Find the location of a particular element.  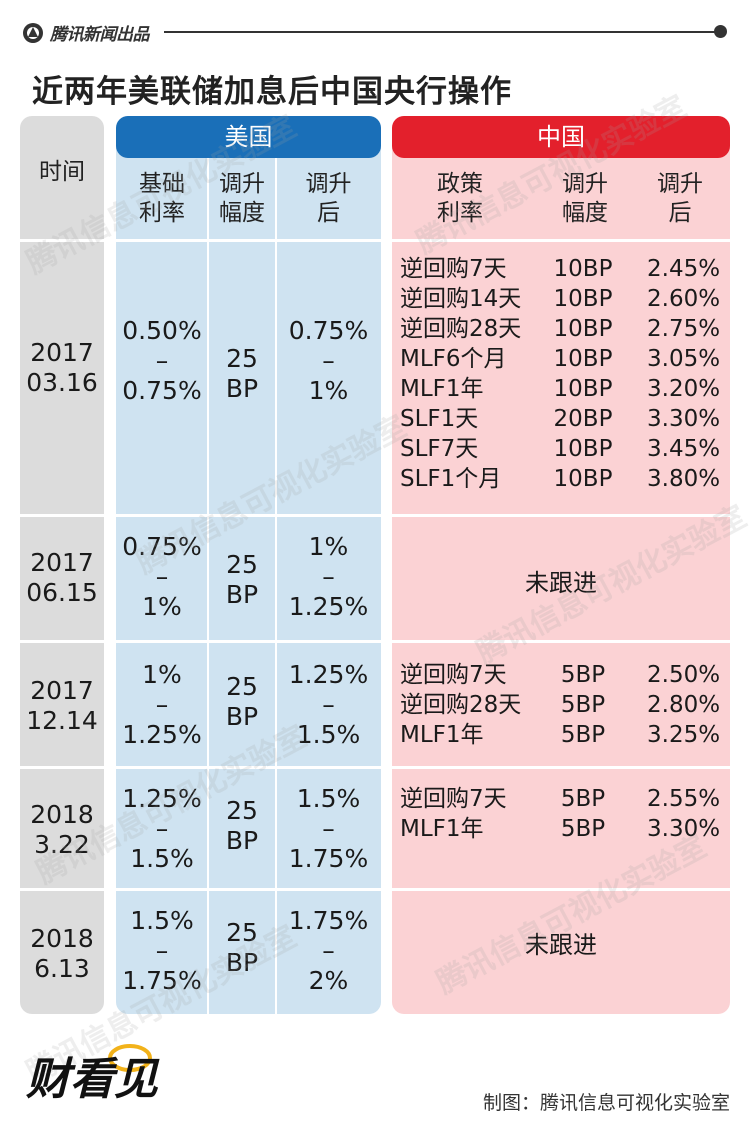

row-2-date: 2017 06.15 is located at coordinates (62, 577).